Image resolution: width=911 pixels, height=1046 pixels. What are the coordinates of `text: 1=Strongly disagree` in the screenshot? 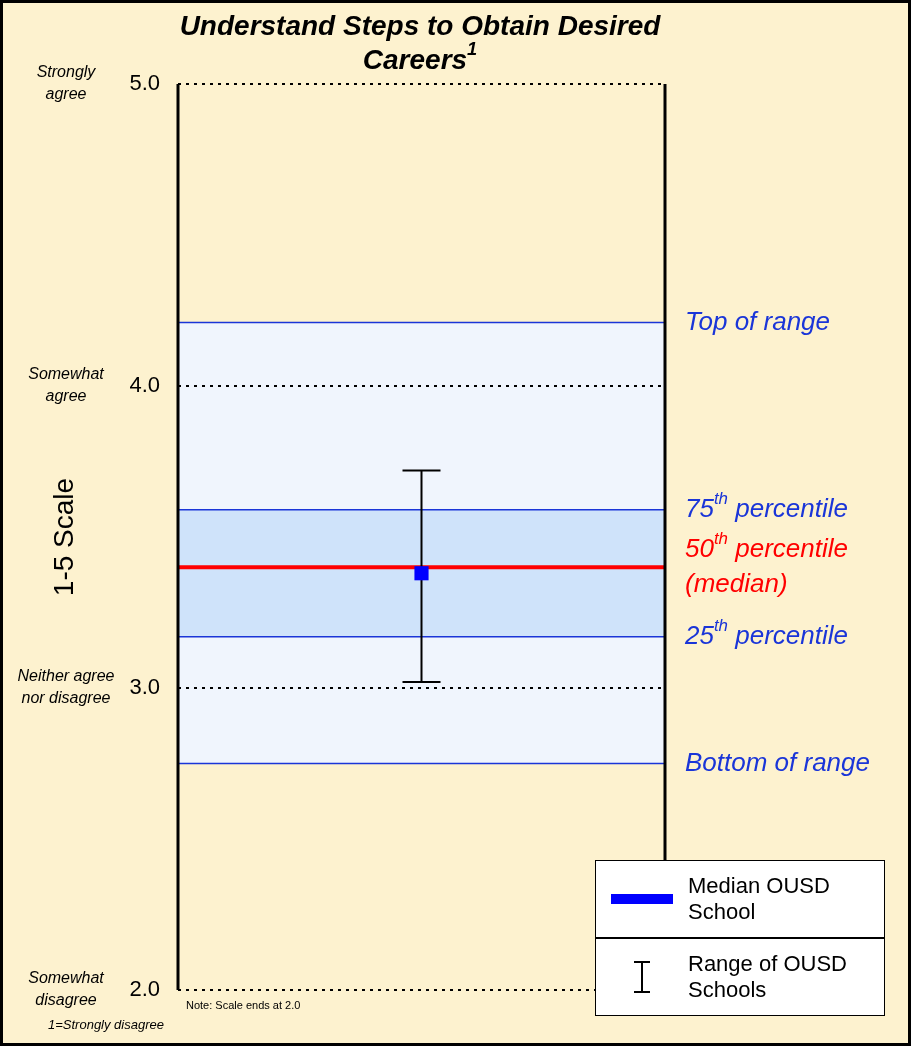 It's located at (106, 1024).